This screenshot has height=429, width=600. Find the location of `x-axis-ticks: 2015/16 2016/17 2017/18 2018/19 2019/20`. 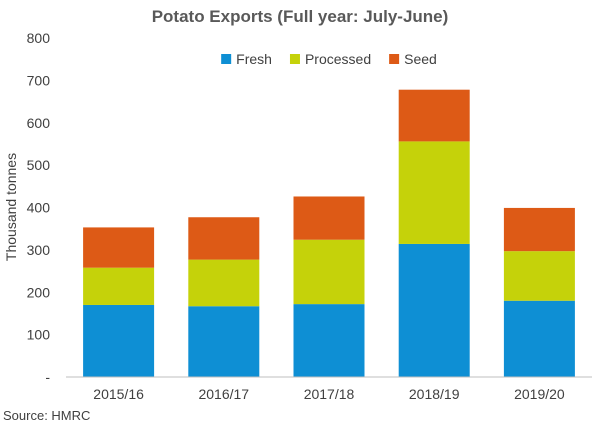

x-axis-ticks: 2015/16 2016/17 2017/18 2018/19 2019/20 is located at coordinates (329, 394).